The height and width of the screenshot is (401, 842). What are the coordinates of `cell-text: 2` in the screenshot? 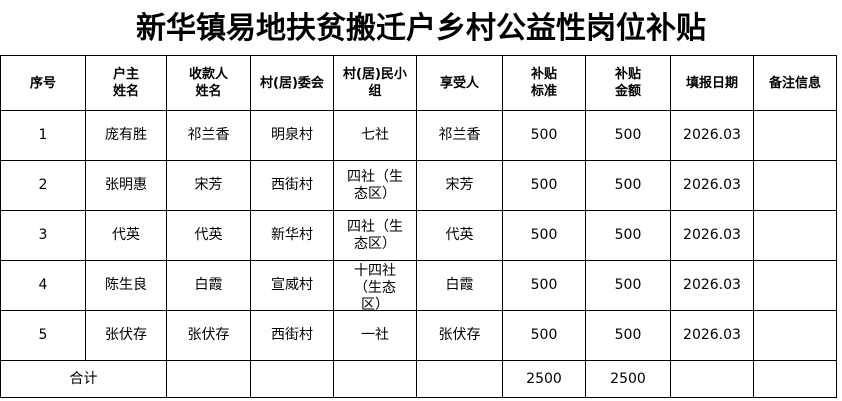 It's located at (43, 185).